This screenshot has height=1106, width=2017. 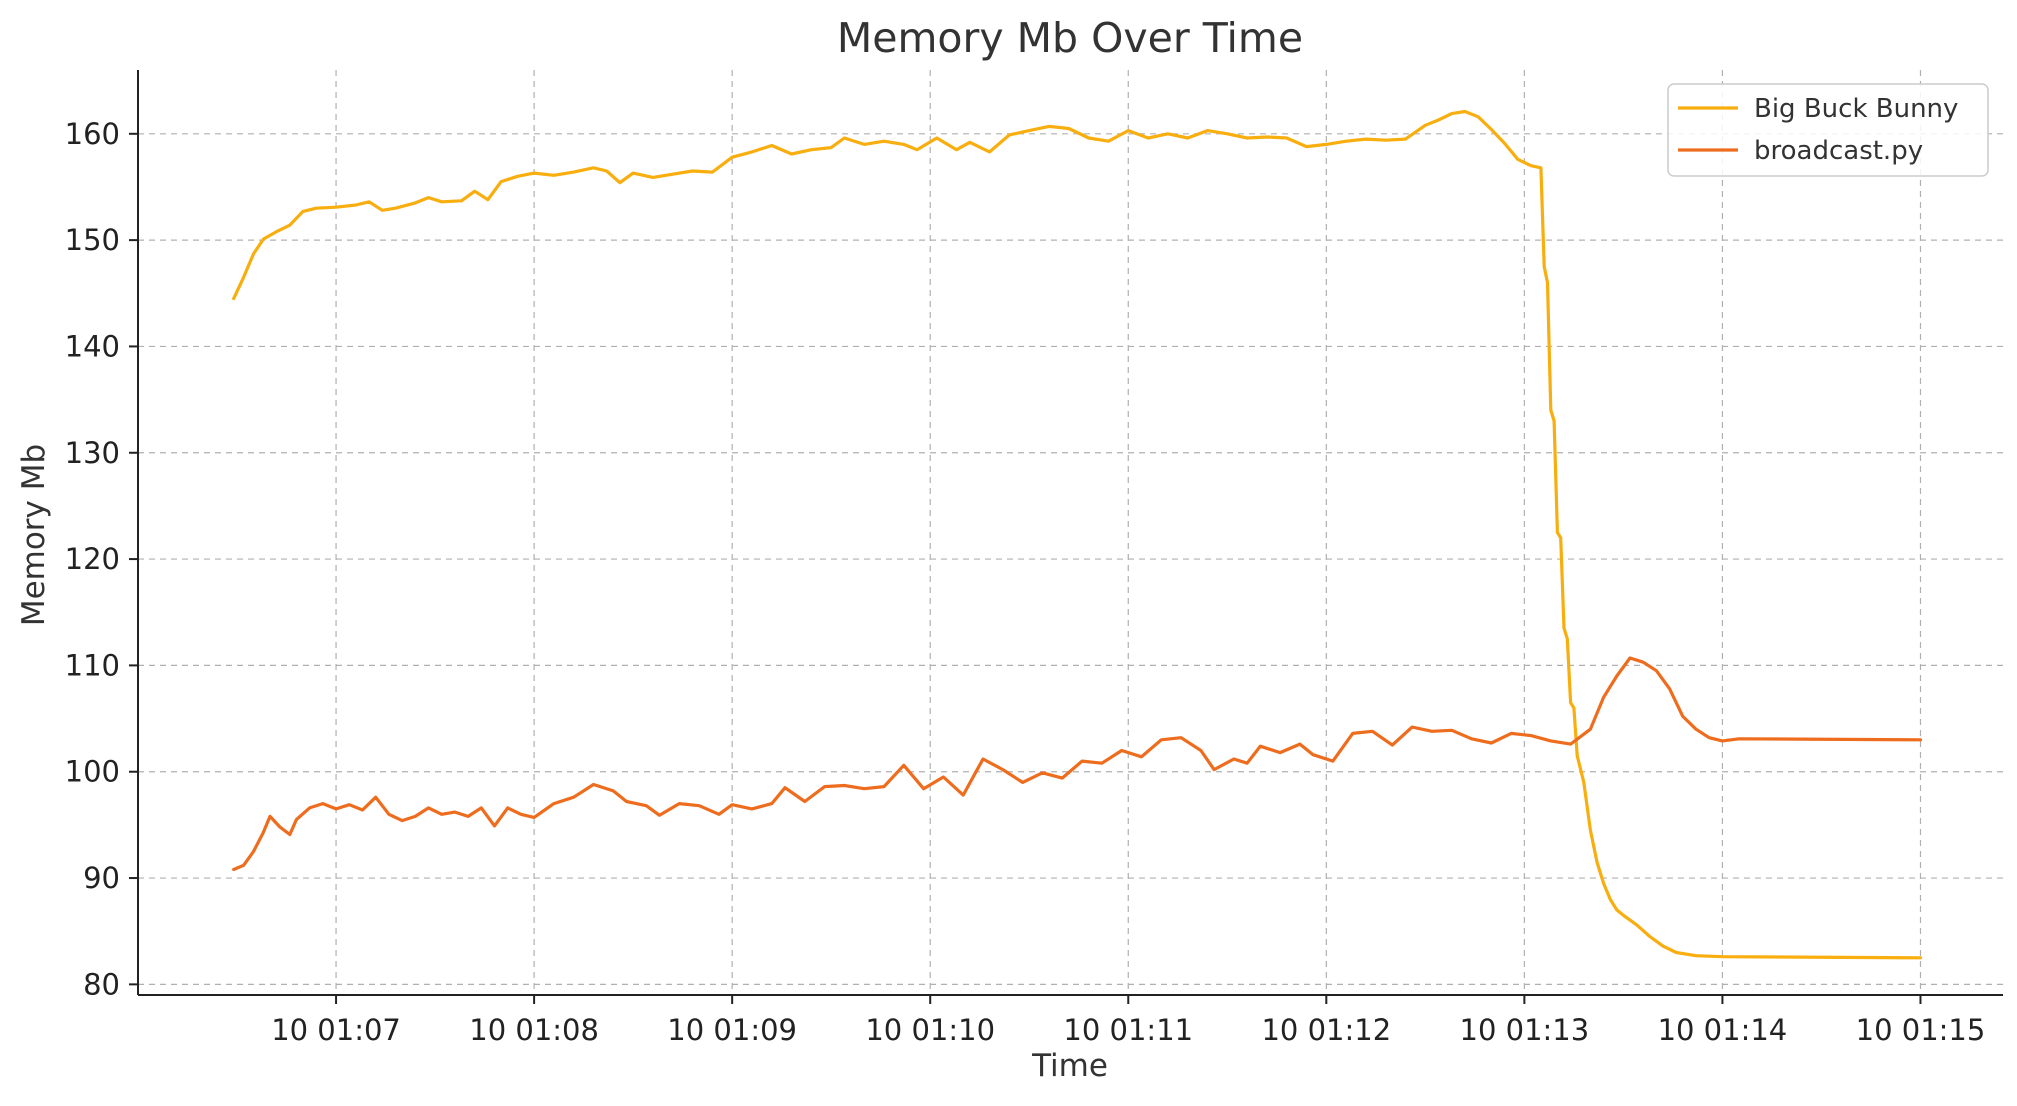 I want to click on x-tick-label: 10 01:11, so click(x=1128, y=1030).